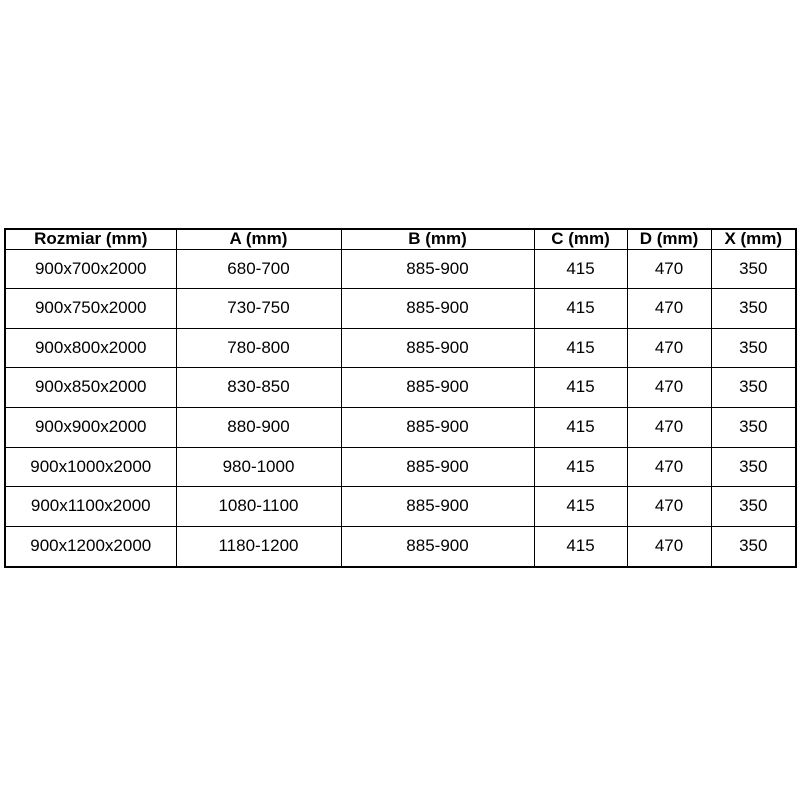 This screenshot has height=800, width=800. Describe the element at coordinates (258, 467) in the screenshot. I see `table-cell: 980-1000` at that location.